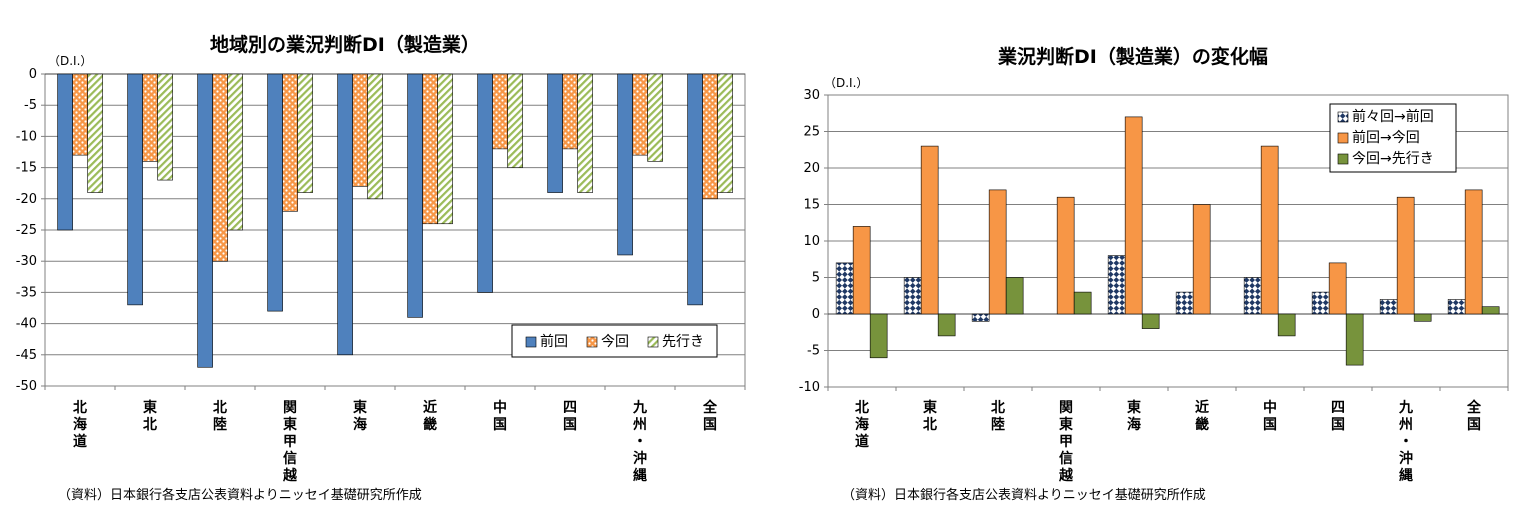 The height and width of the screenshot is (528, 1519). What do you see at coordinates (26, 324) in the screenshot?
I see `y-tick-label: -40` at bounding box center [26, 324].